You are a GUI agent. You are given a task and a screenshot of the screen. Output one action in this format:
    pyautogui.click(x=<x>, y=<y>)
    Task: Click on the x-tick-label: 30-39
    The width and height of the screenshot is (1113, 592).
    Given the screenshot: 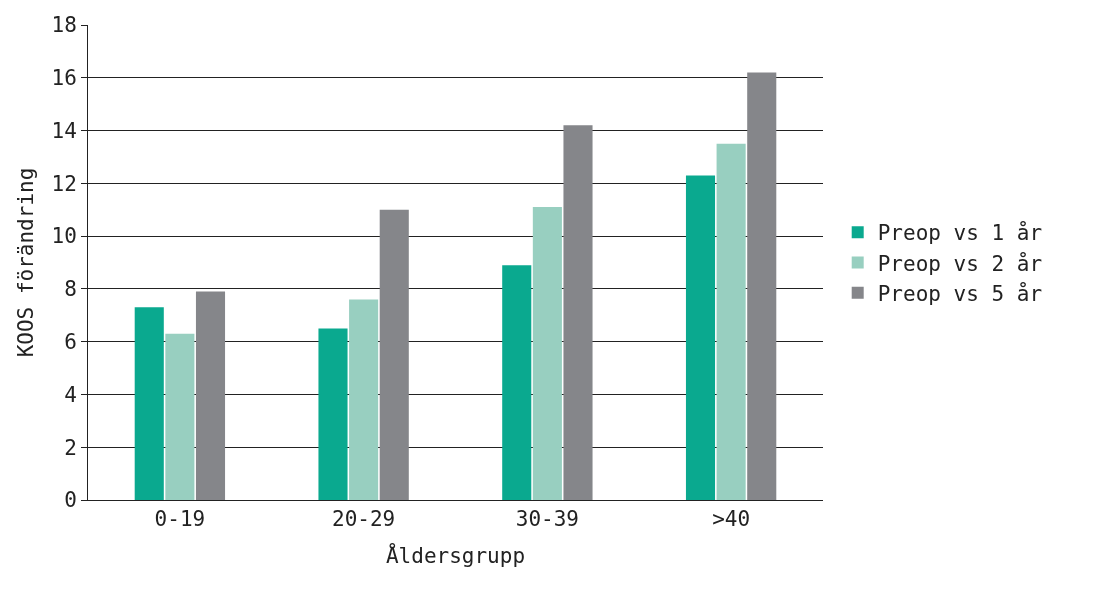 What is the action you would take?
    pyautogui.click(x=547, y=519)
    